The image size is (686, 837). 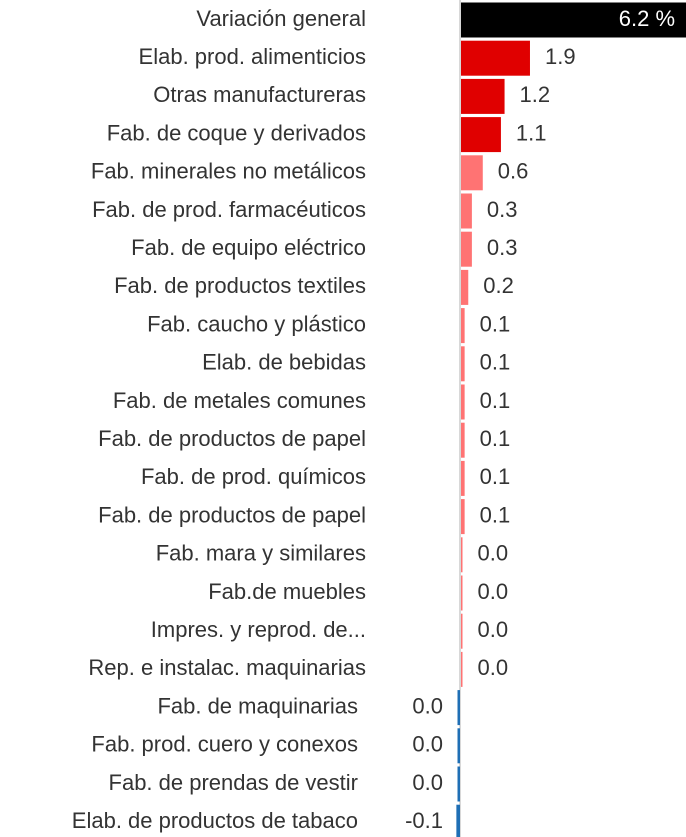 I want to click on category-label: Rep. e instalac. maquinarias, so click(x=227, y=667).